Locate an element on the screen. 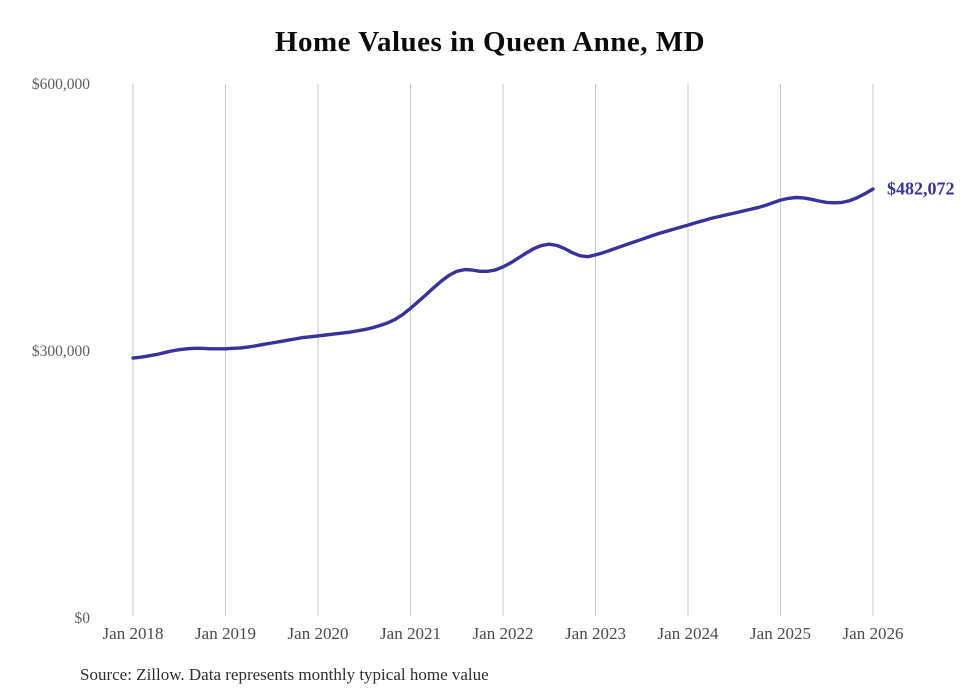 The image size is (980, 699). x-tick-label: Jan 2019 is located at coordinates (225, 633).